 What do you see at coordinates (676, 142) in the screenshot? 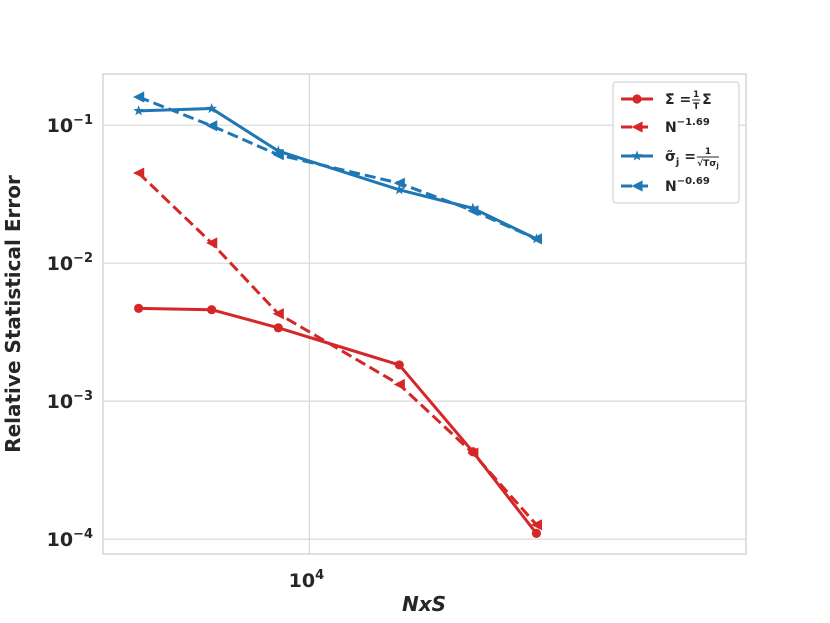
I see `legend-frame` at bounding box center [676, 142].